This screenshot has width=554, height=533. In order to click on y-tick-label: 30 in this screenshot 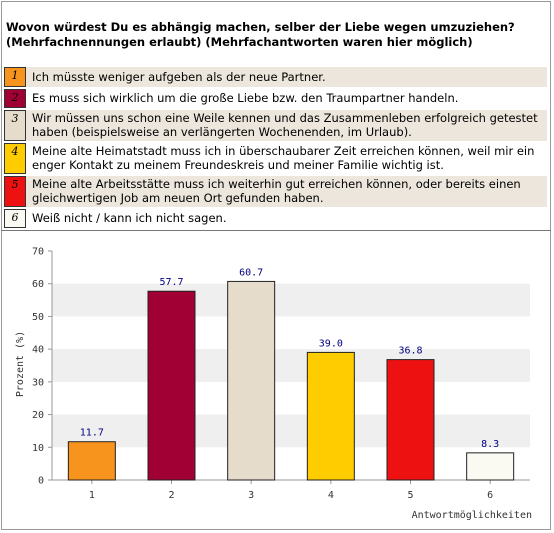, I will do `click(38, 382)`.